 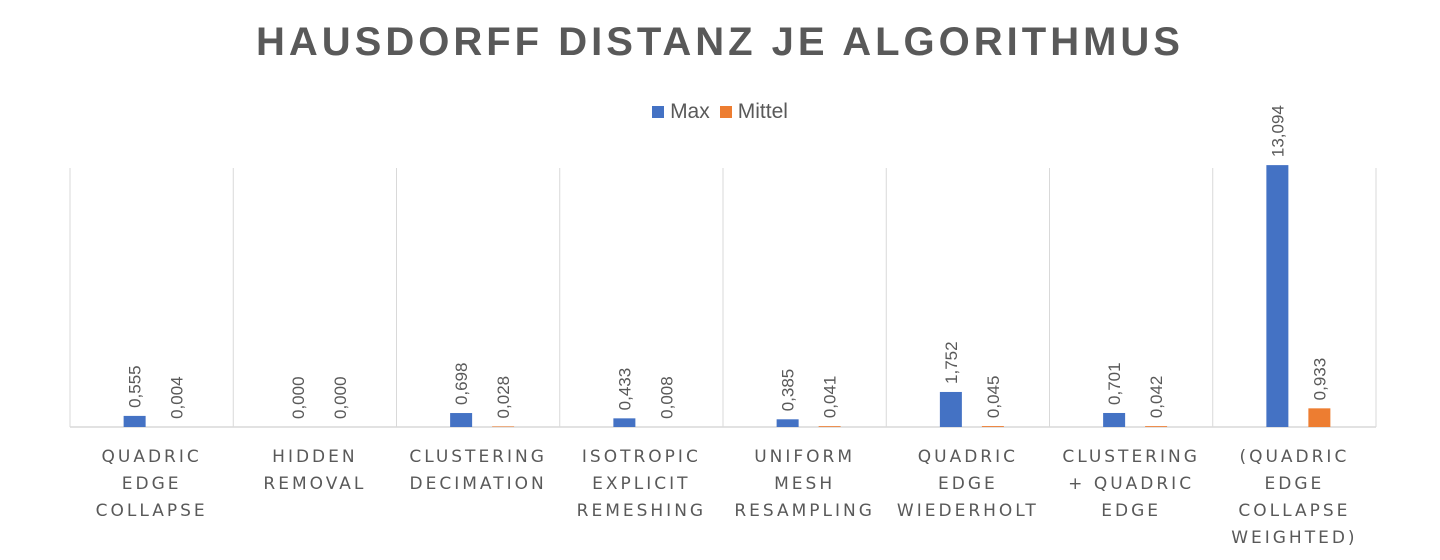 I want to click on data-label-mittel: 0,004, so click(x=177, y=397).